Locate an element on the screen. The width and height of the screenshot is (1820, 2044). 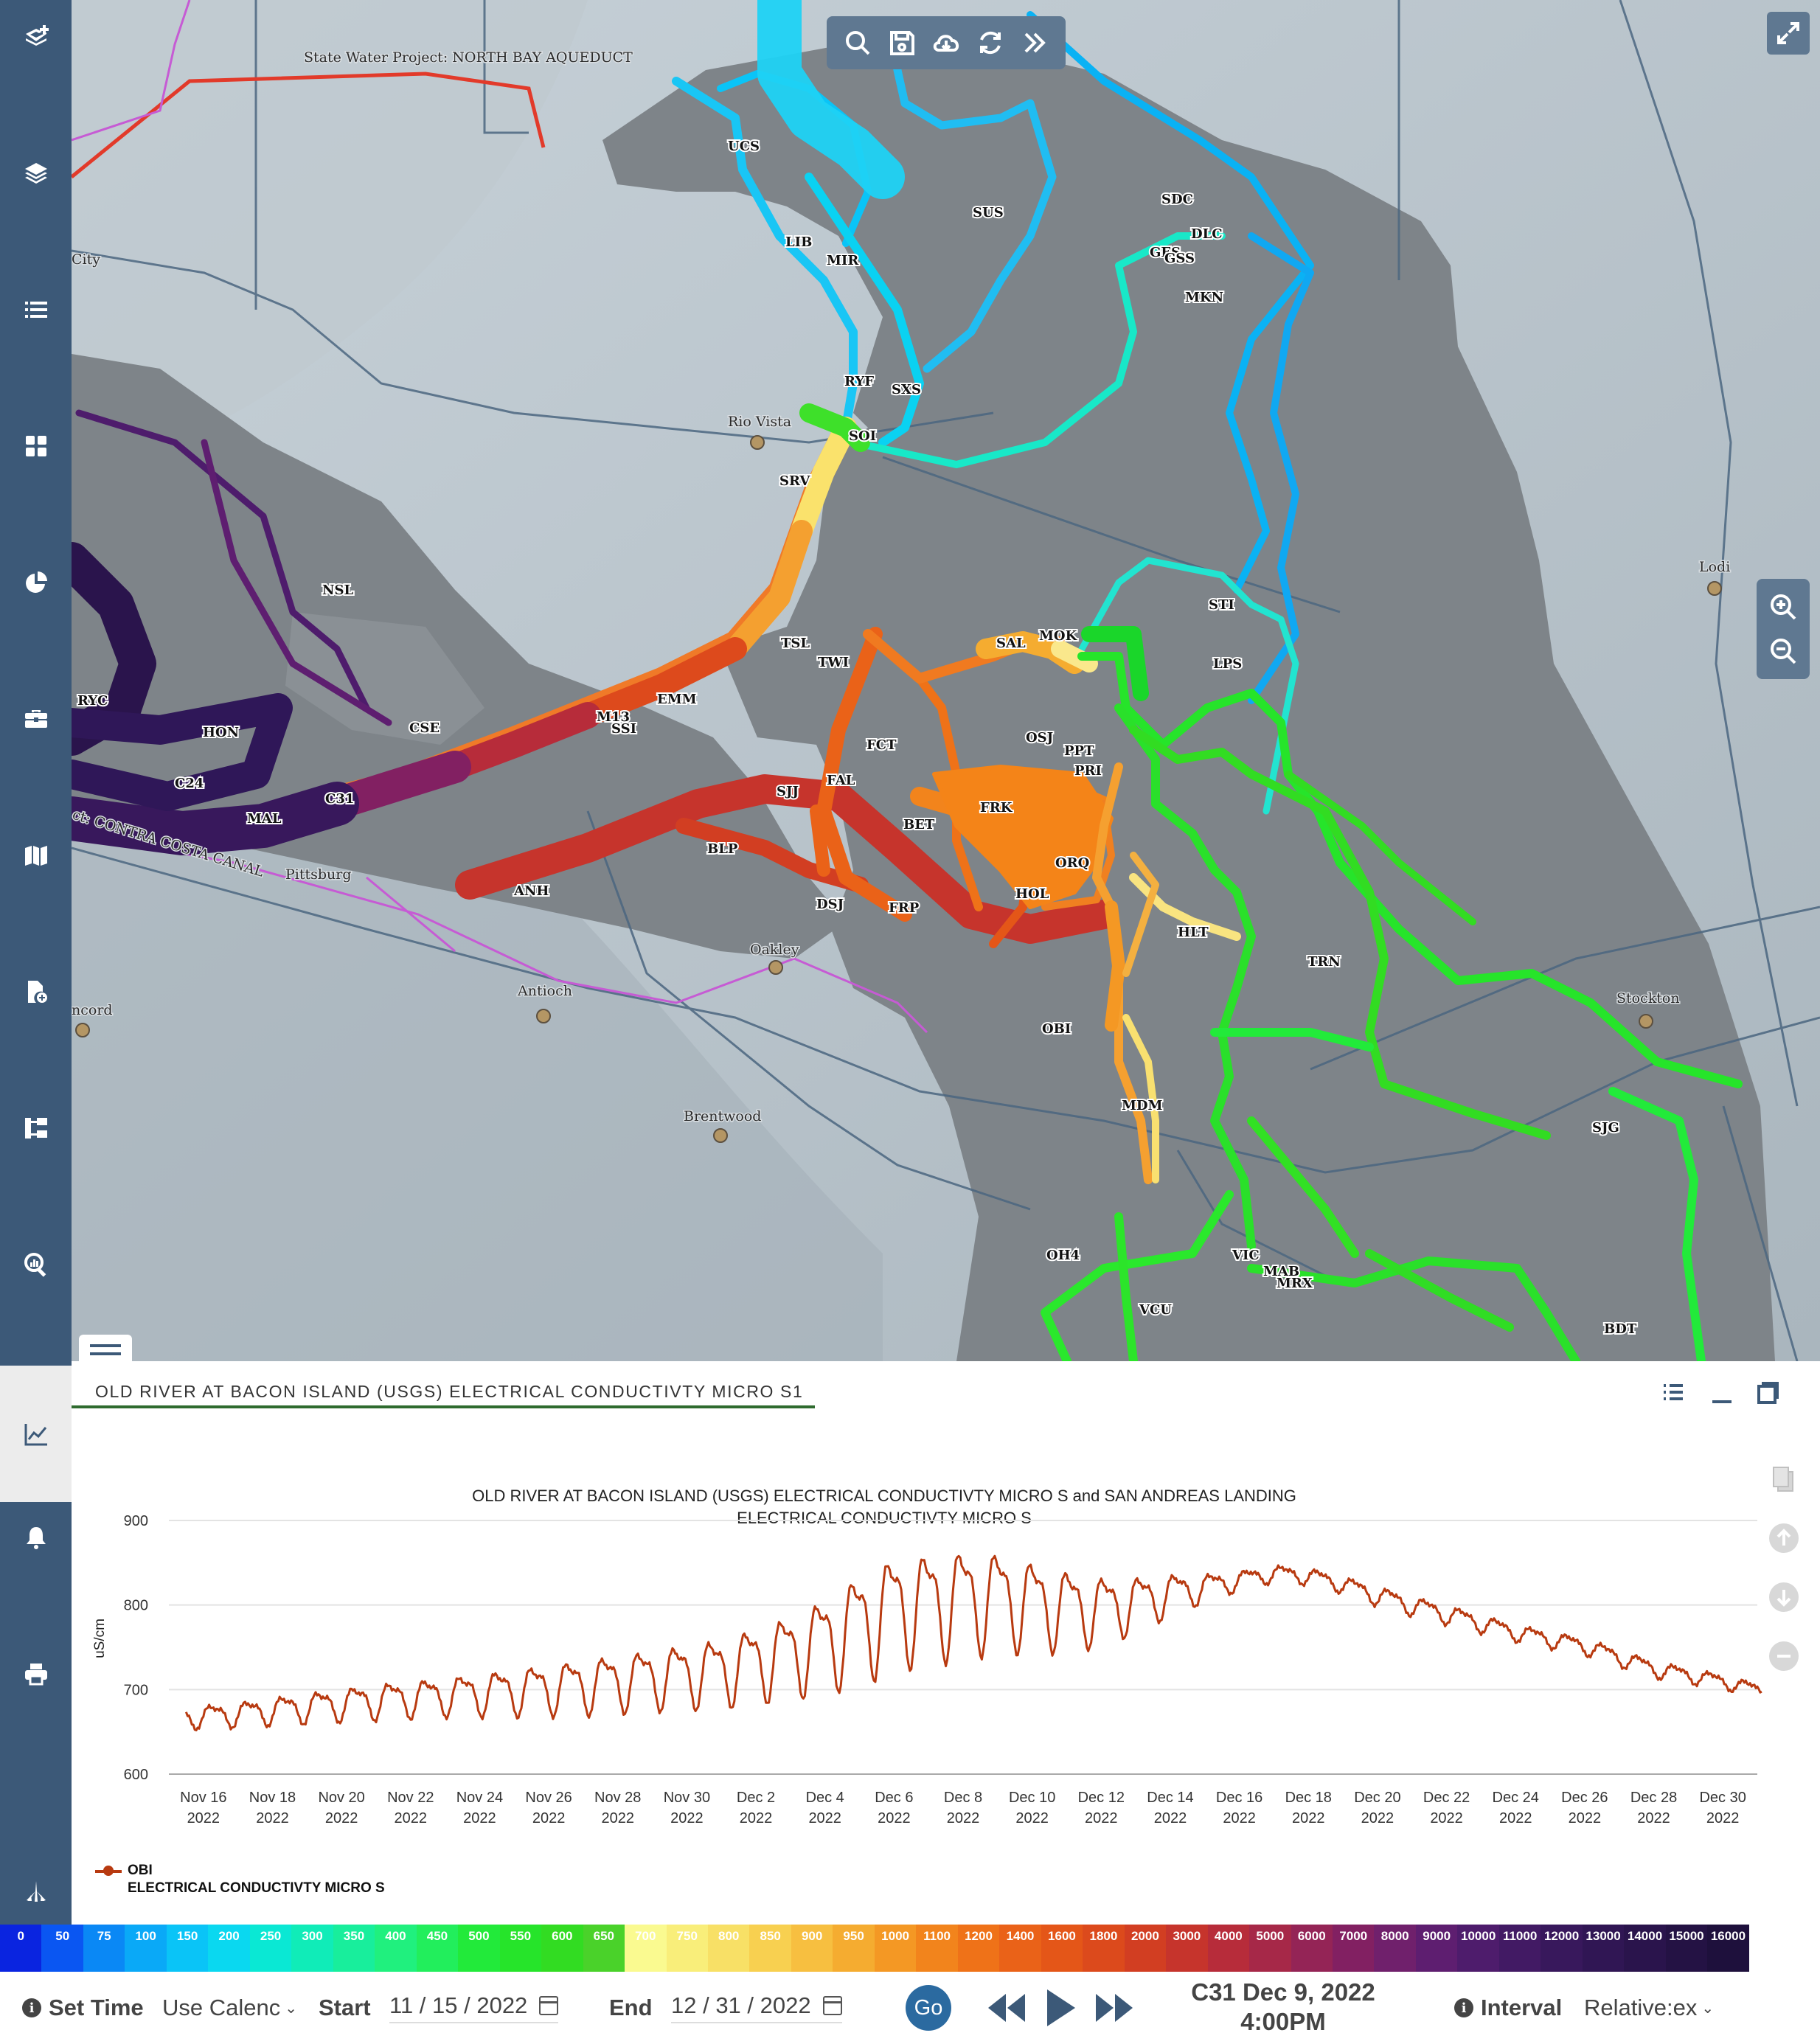
remove-button is located at coordinates (1784, 1656).